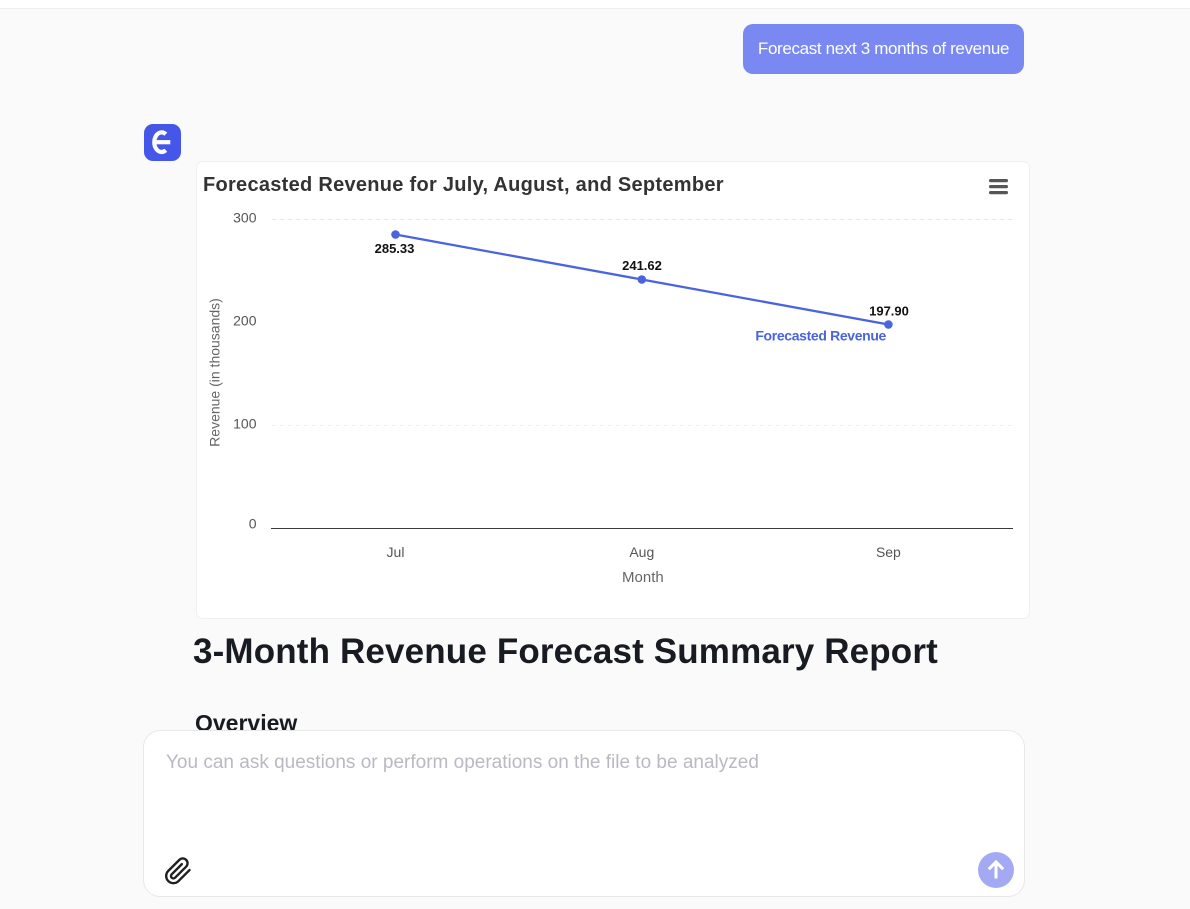  Describe the element at coordinates (395, 248) in the screenshot. I see `svg-text: 285.33` at that location.